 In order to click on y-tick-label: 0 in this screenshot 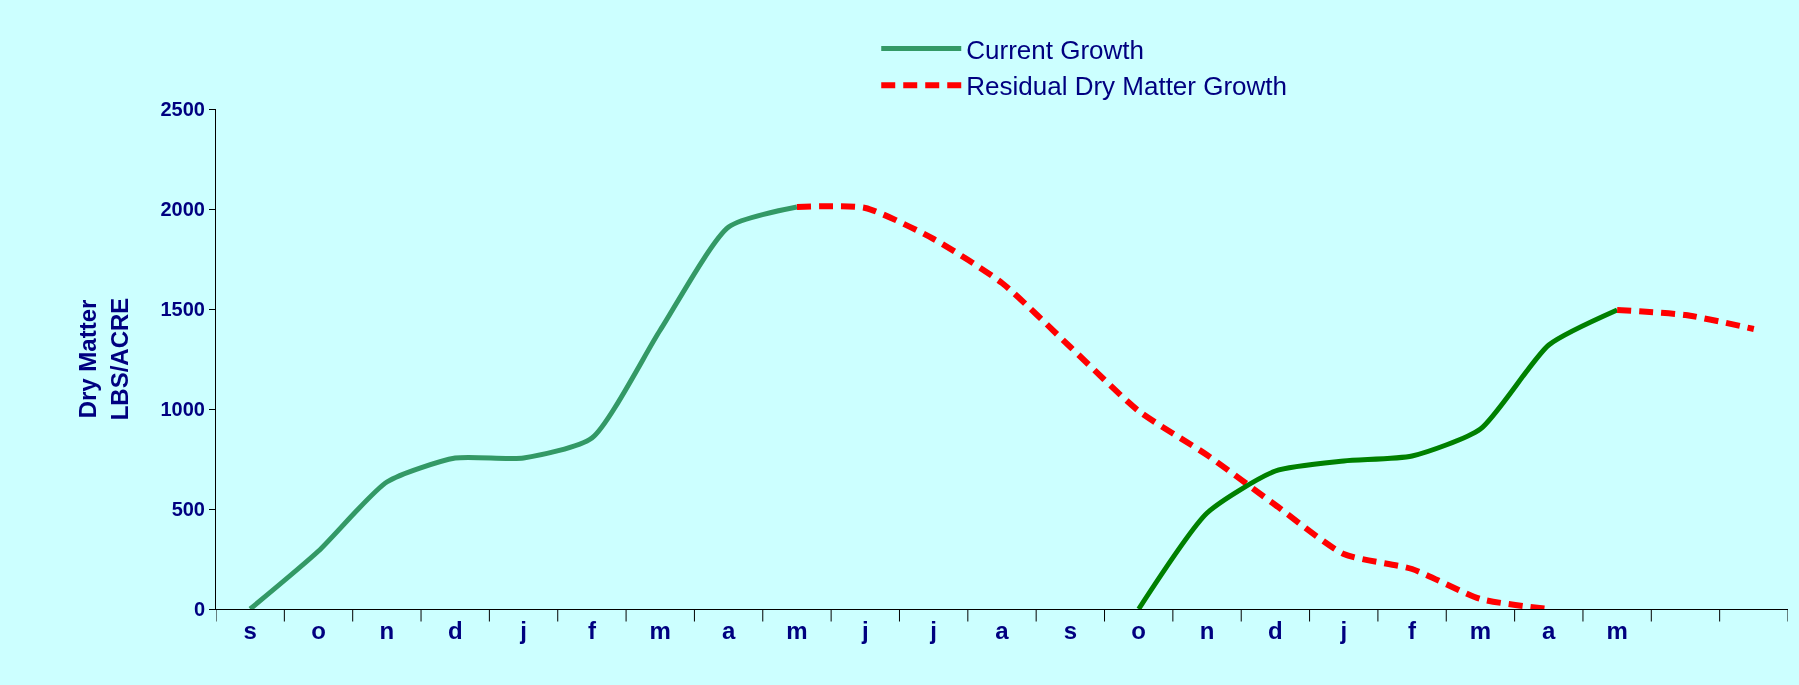, I will do `click(199, 609)`.